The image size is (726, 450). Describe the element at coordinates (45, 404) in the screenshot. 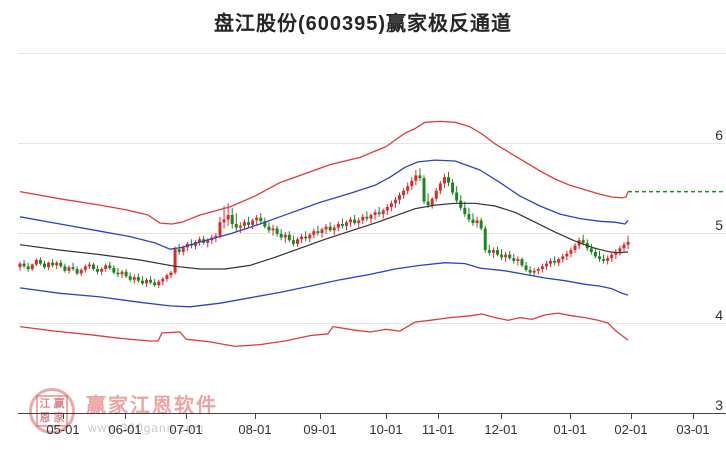

I see `seal-char: 江` at that location.